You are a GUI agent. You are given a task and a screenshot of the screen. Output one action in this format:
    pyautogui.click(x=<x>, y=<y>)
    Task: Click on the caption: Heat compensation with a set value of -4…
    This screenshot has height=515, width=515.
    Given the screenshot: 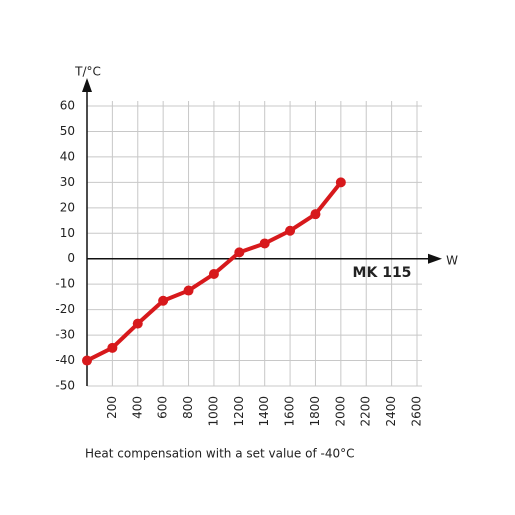 What is the action you would take?
    pyautogui.click(x=219, y=454)
    